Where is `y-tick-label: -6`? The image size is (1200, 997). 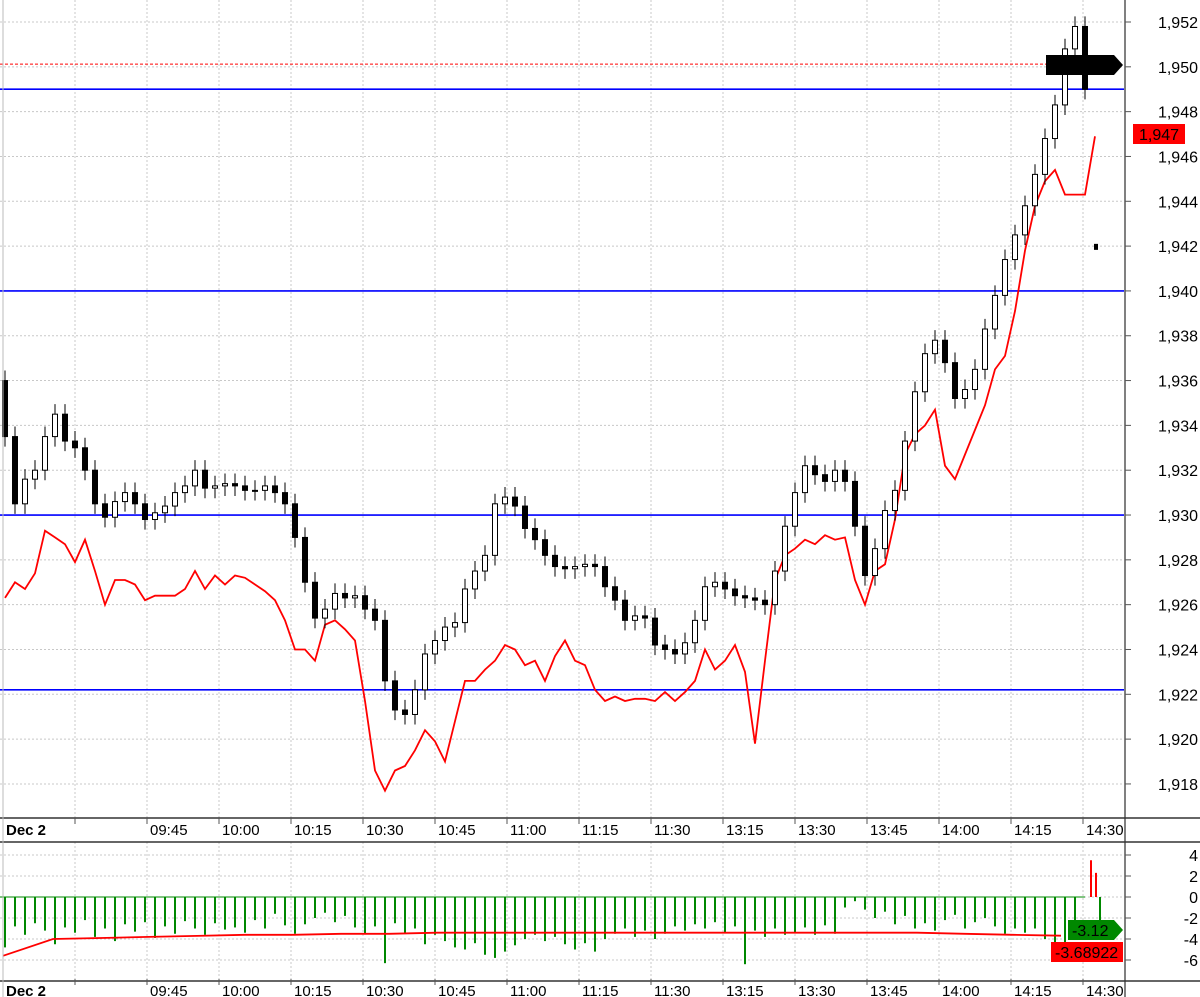 y-tick-label: -6 is located at coordinates (1191, 961).